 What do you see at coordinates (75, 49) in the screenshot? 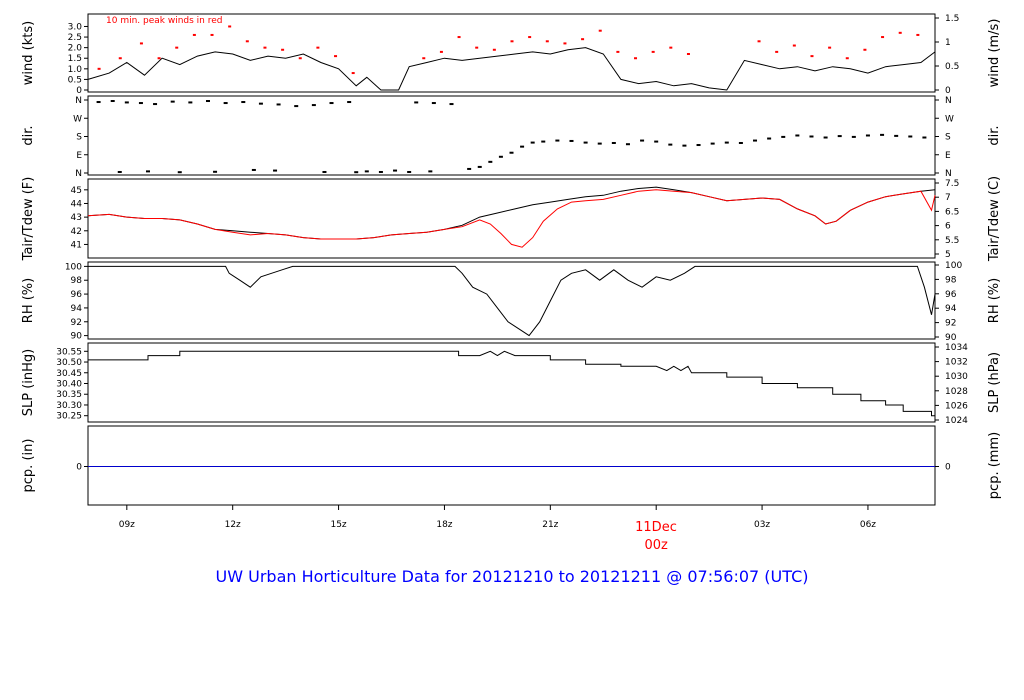
I see `wind-tick-label-left: 2.0` at bounding box center [75, 49].